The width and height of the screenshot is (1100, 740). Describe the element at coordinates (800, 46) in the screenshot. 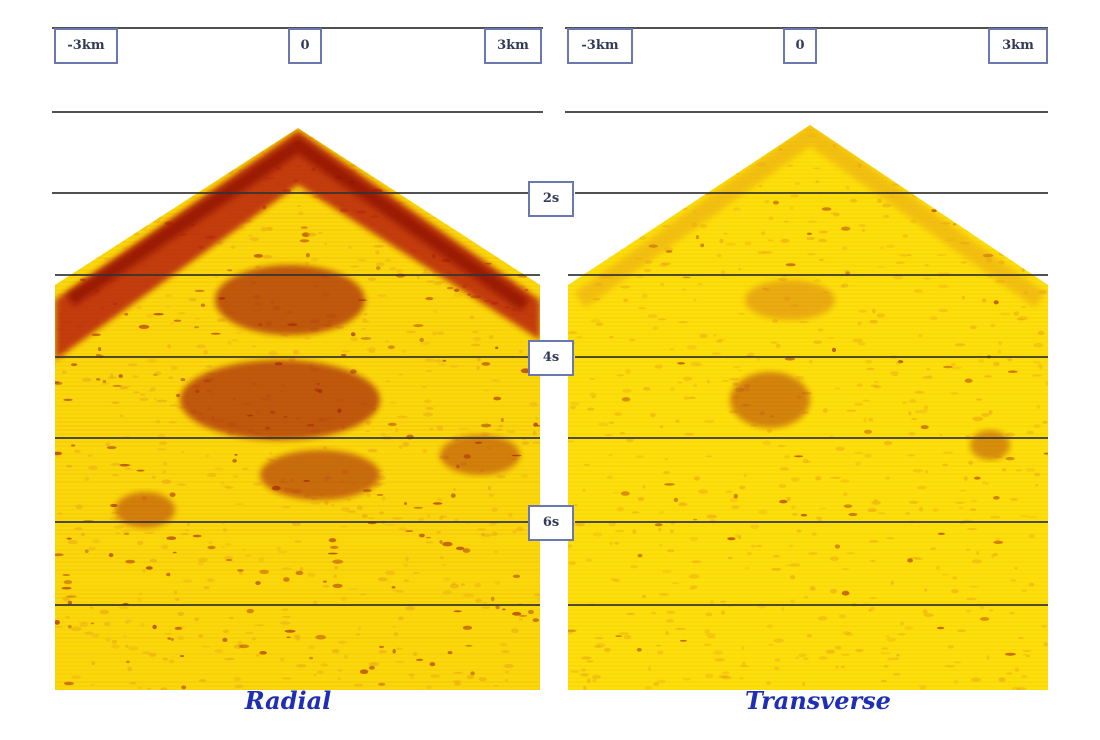

I see `transverse-offset-label-center: 0` at that location.